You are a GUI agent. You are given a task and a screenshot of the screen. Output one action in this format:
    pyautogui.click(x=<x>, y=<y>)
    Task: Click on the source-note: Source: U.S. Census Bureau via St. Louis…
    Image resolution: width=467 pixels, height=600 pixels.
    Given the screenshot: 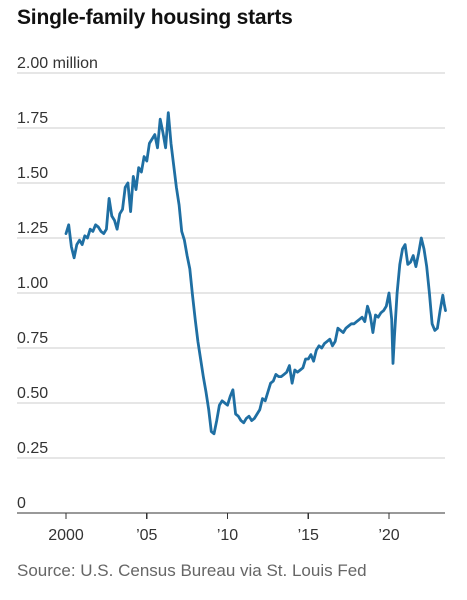 What is the action you would take?
    pyautogui.click(x=192, y=570)
    